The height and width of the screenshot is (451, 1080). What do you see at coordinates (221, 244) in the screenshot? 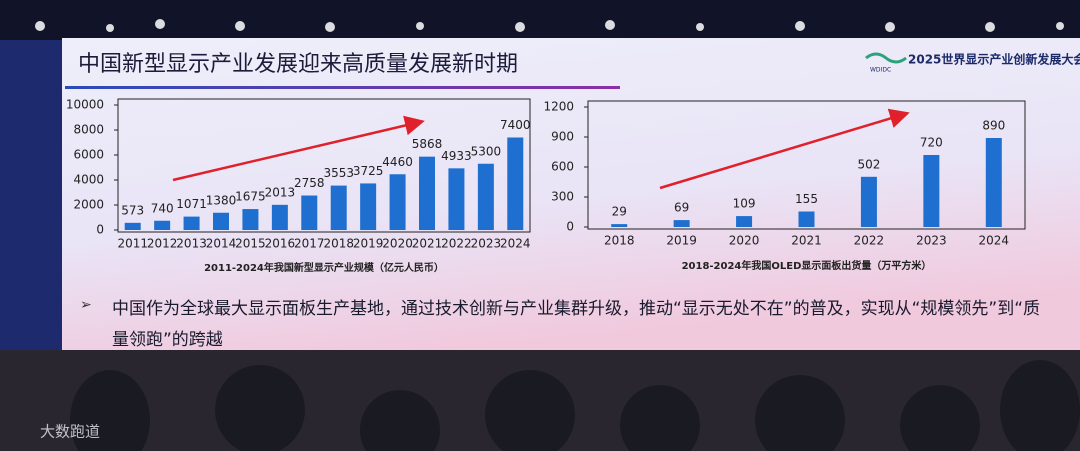
I see `x-tick-label: 2014` at bounding box center [221, 244].